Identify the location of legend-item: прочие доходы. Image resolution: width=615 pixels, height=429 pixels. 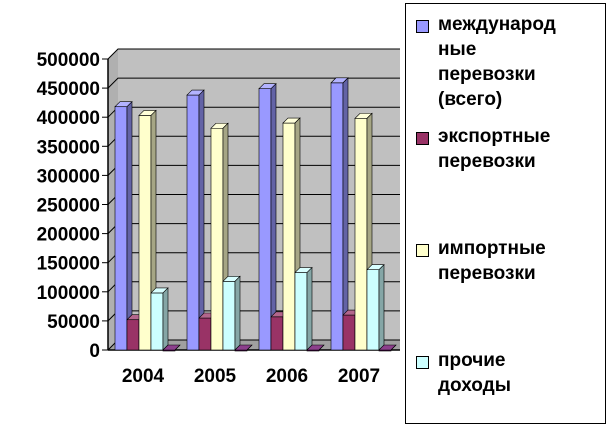
(508, 373).